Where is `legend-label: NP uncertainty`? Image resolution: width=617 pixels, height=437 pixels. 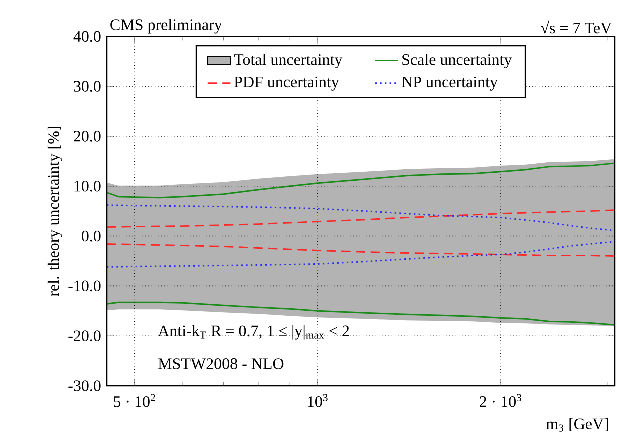 legend-label: NP uncertainty is located at coordinates (450, 83).